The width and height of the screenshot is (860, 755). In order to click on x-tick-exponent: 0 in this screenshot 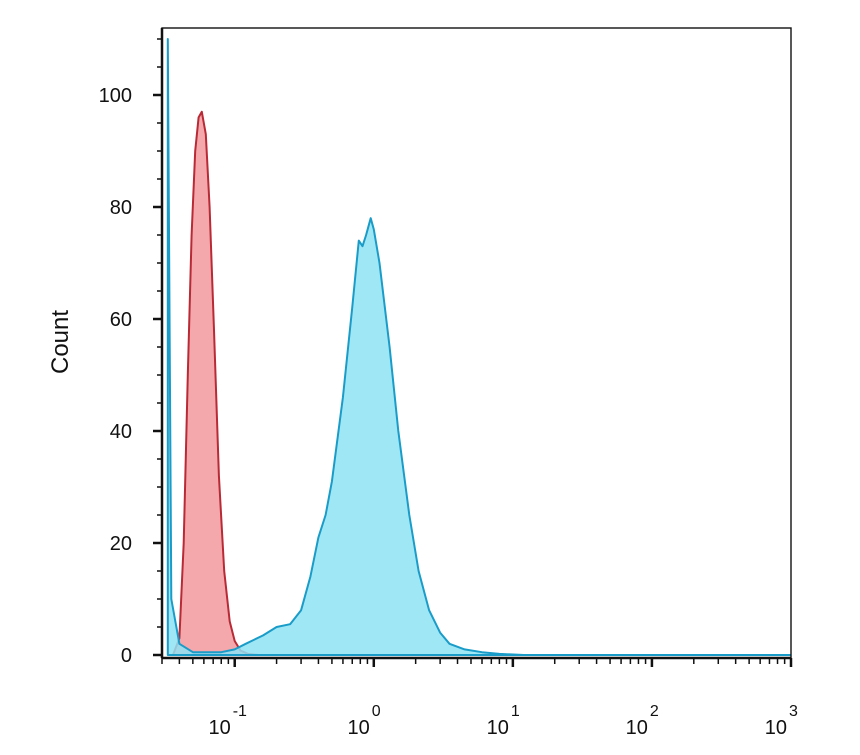, I will do `click(376, 711)`.